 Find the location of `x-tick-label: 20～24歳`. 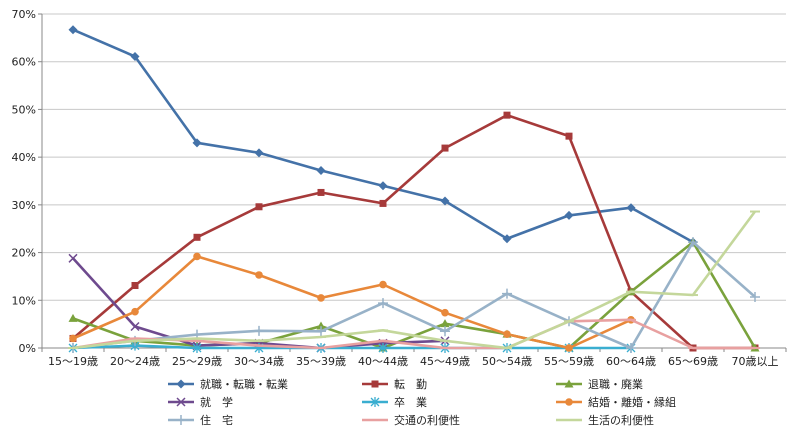

x-tick-label: 20～24歳 is located at coordinates (135, 361).